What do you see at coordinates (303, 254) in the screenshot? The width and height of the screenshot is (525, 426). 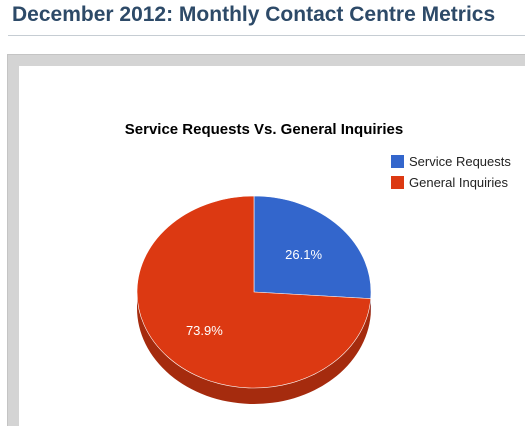 I see `pie-data-label-0: 26.1%` at bounding box center [303, 254].